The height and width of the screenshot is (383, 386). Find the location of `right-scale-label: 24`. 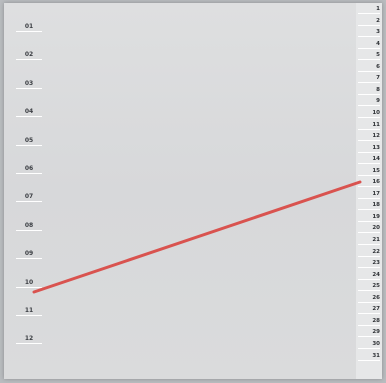

right-scale-label: 24 is located at coordinates (369, 276).